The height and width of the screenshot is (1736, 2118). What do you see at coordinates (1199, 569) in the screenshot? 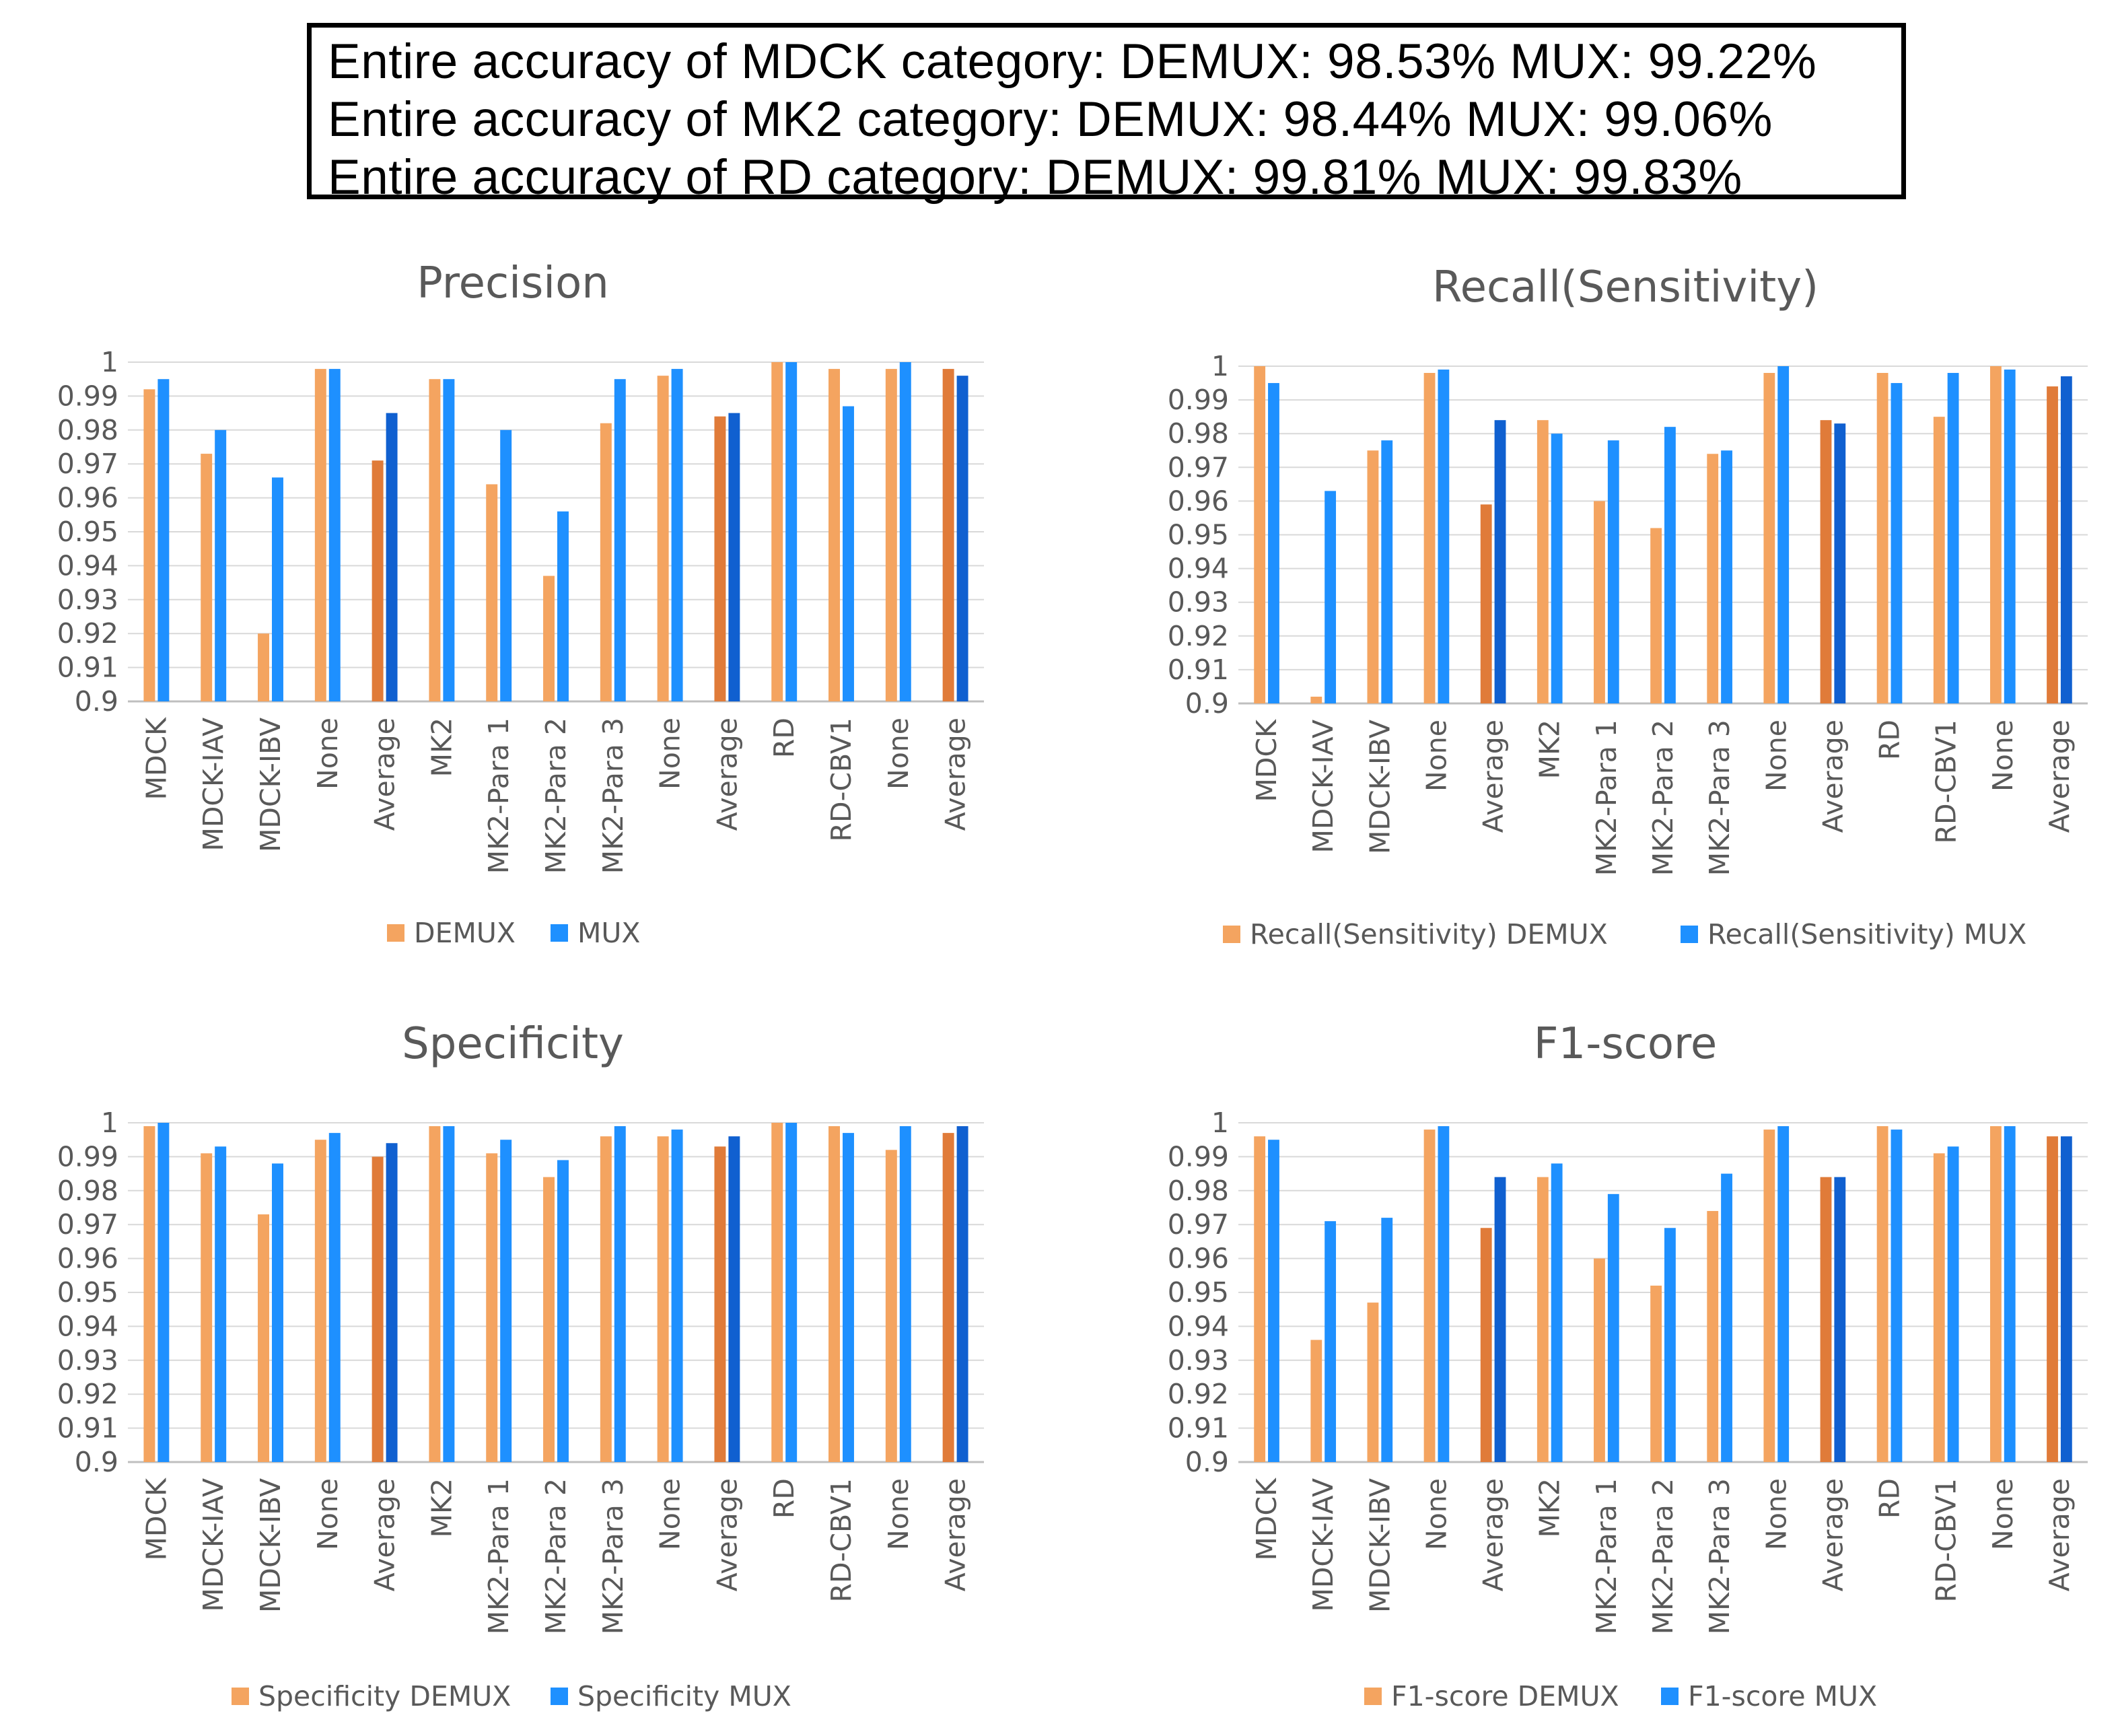
I see `y-tick-label: 0.94` at bounding box center [1199, 569].